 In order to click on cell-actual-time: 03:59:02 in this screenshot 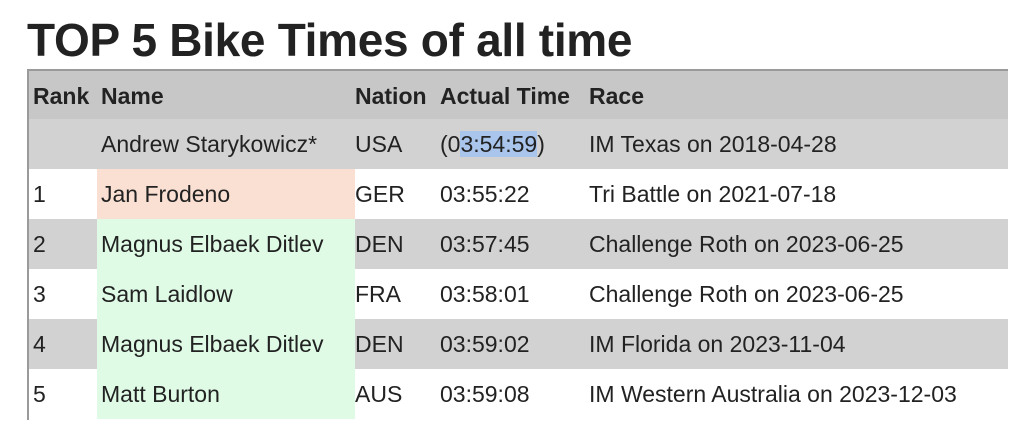, I will do `click(485, 344)`.